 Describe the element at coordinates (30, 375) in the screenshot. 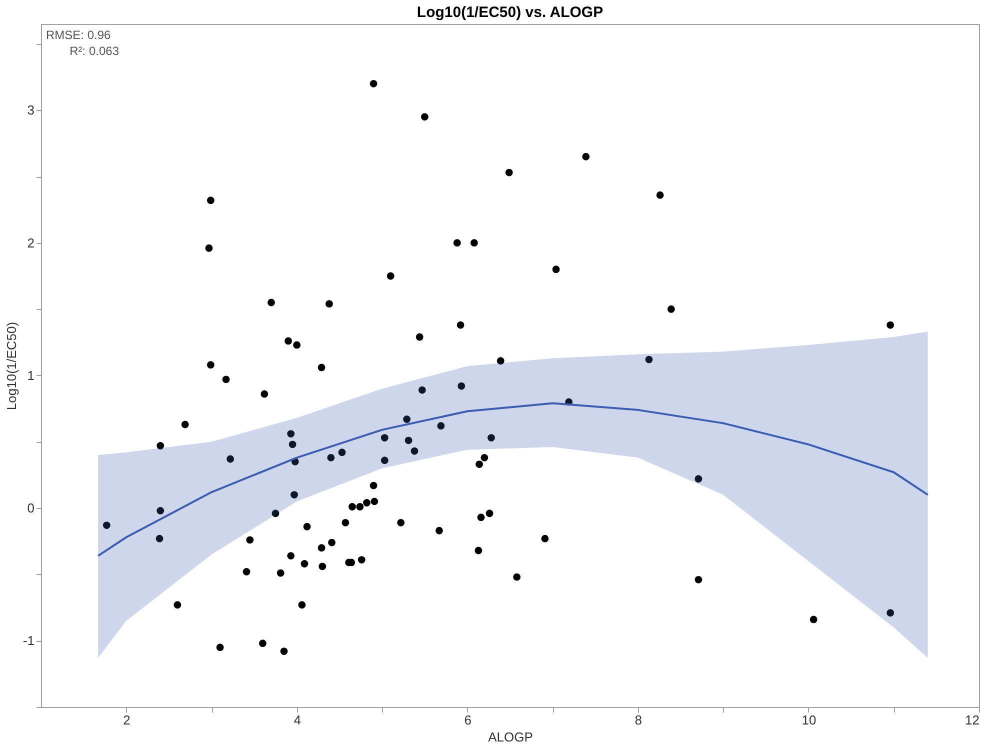

I see `y-tick-label: 1` at that location.